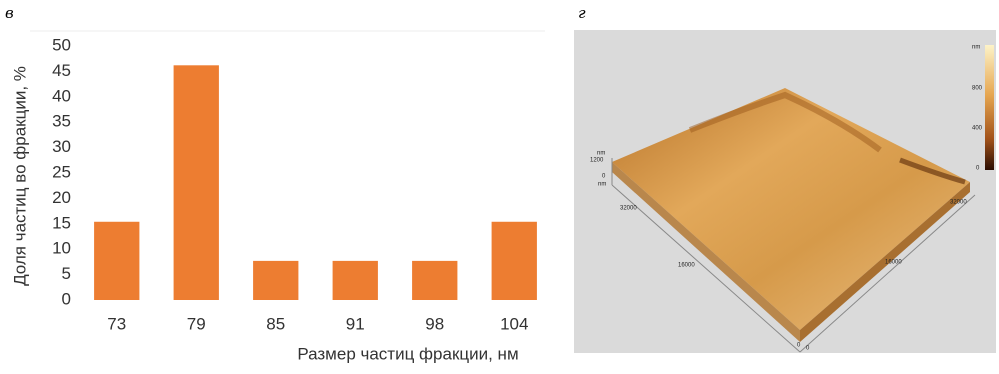 The width and height of the screenshot is (999, 374). Describe the element at coordinates (61, 146) in the screenshot. I see `y-tick-label: 30` at that location.